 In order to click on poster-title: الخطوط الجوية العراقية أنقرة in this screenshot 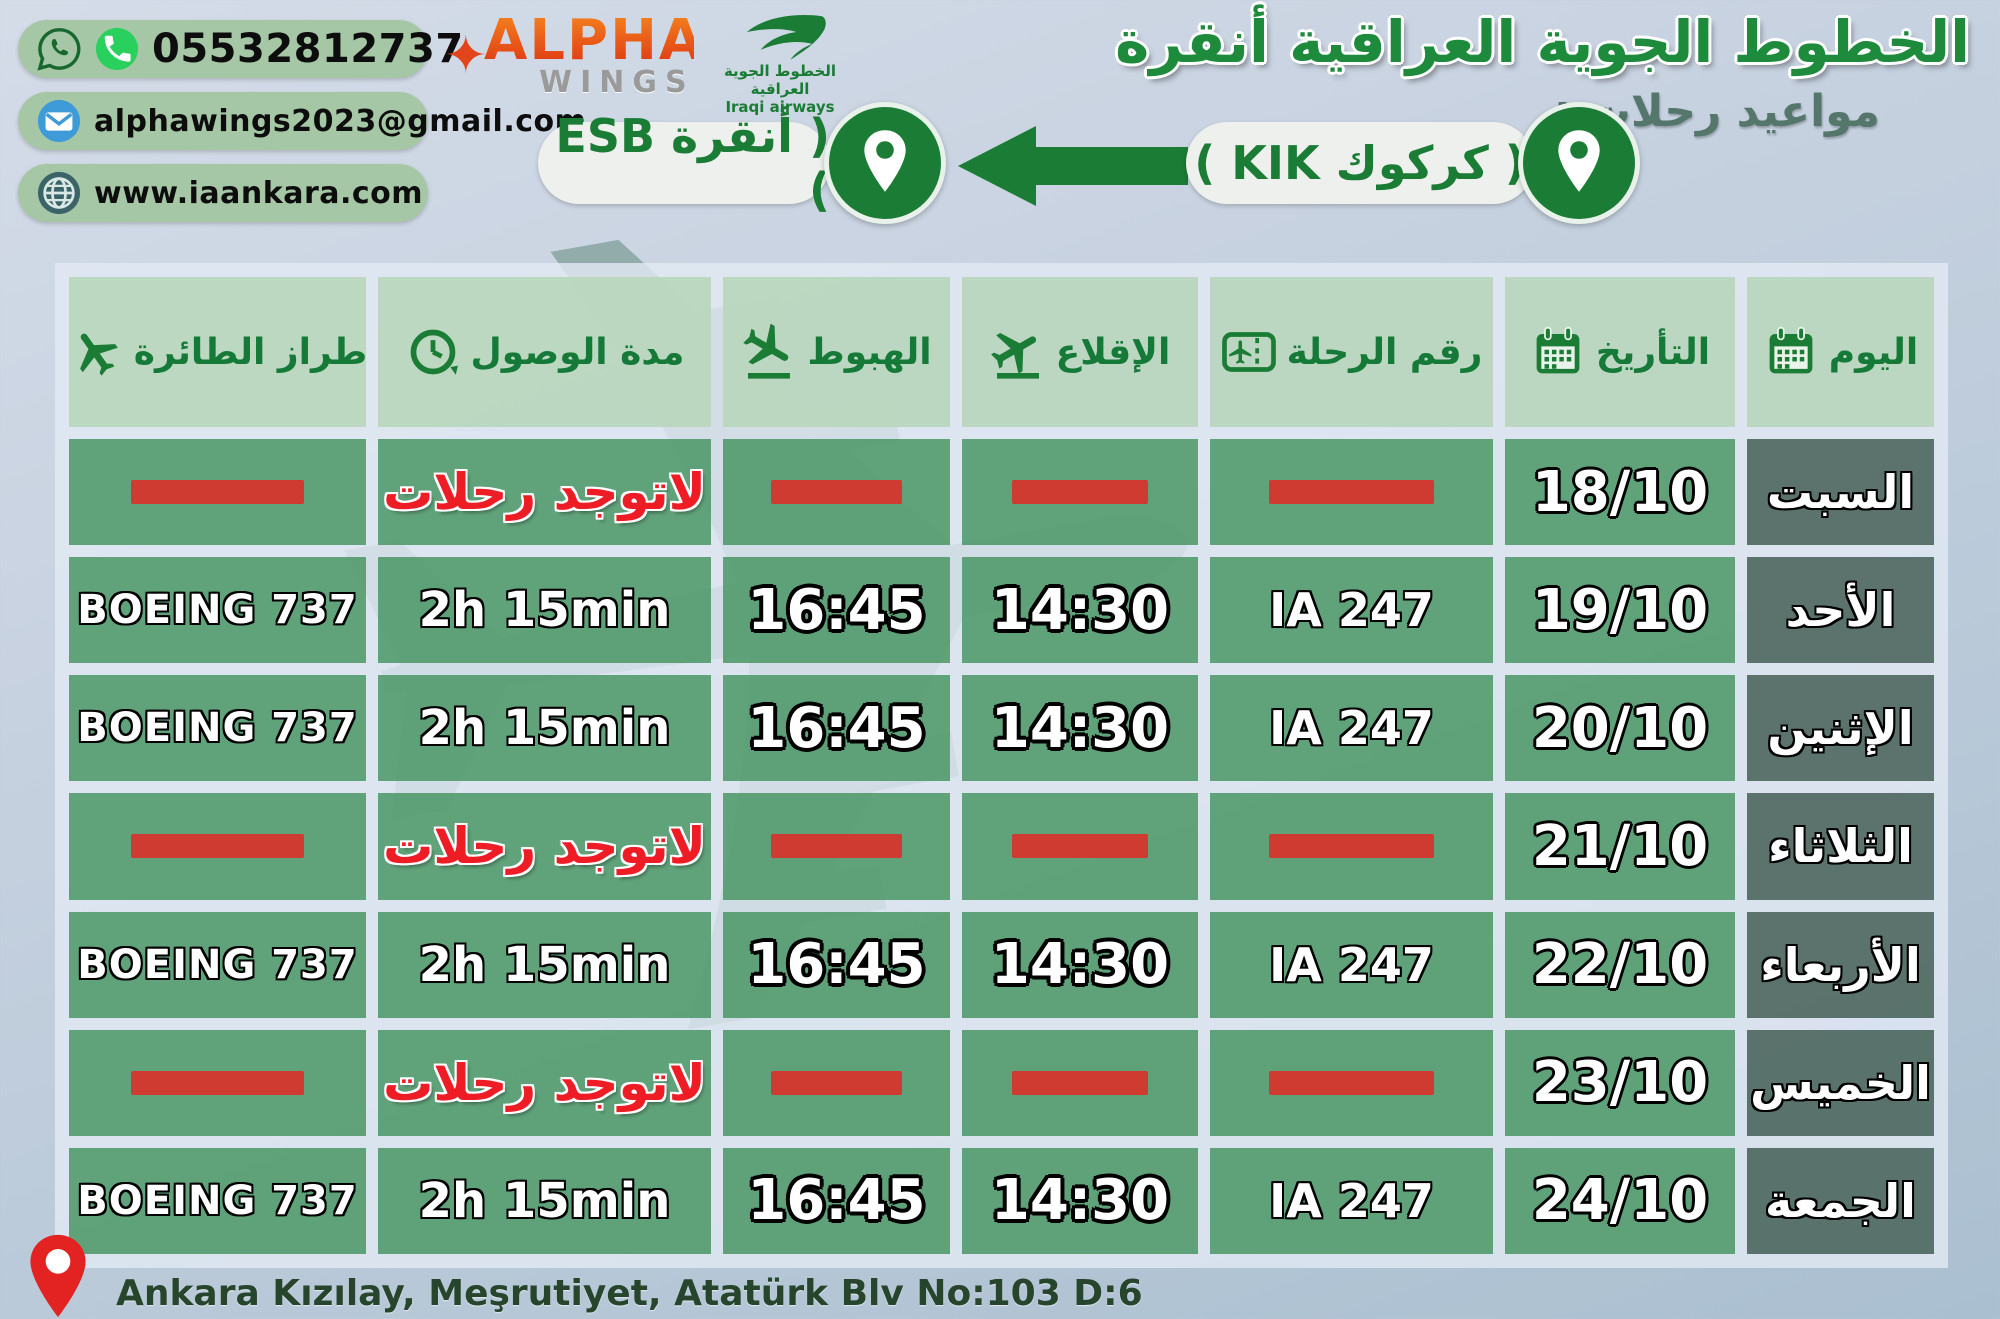, I will do `click(1542, 42)`.